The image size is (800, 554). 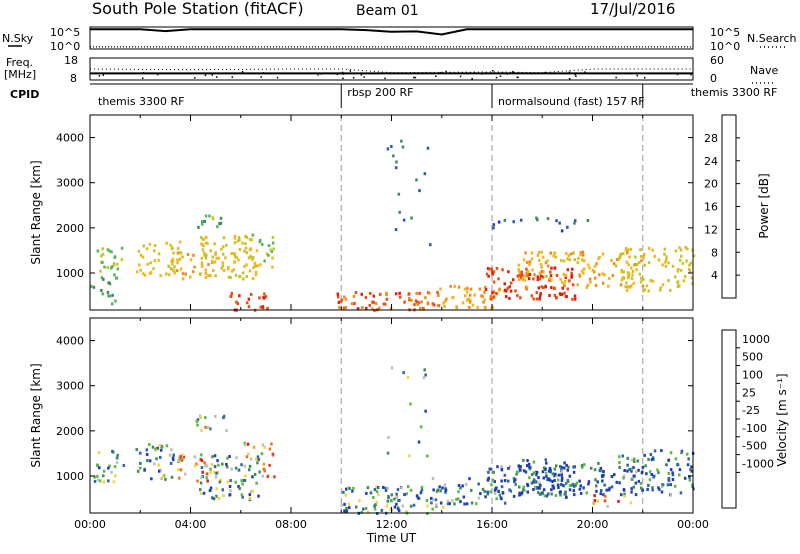 What do you see at coordinates (752, 375) in the screenshot?
I see `colorbar-tick-label: 100` at bounding box center [752, 375].